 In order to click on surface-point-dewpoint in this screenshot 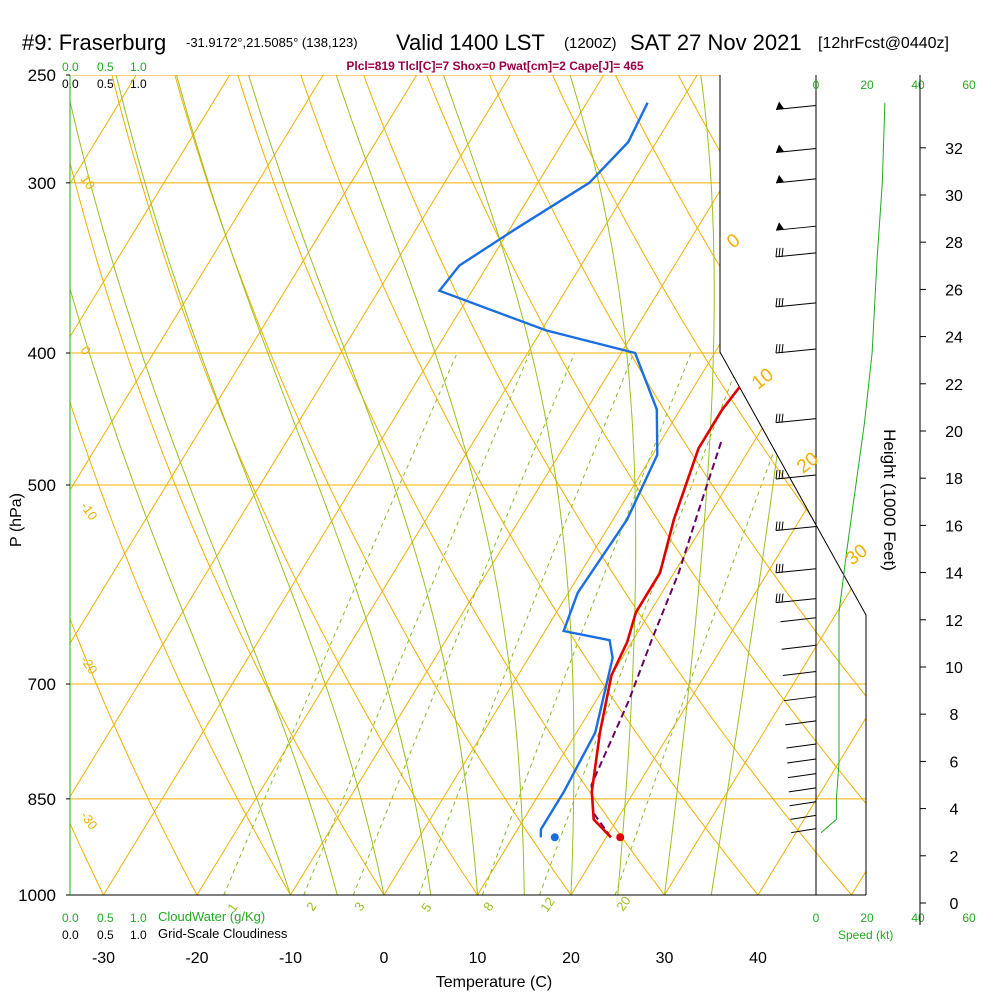, I will do `click(554, 837)`.